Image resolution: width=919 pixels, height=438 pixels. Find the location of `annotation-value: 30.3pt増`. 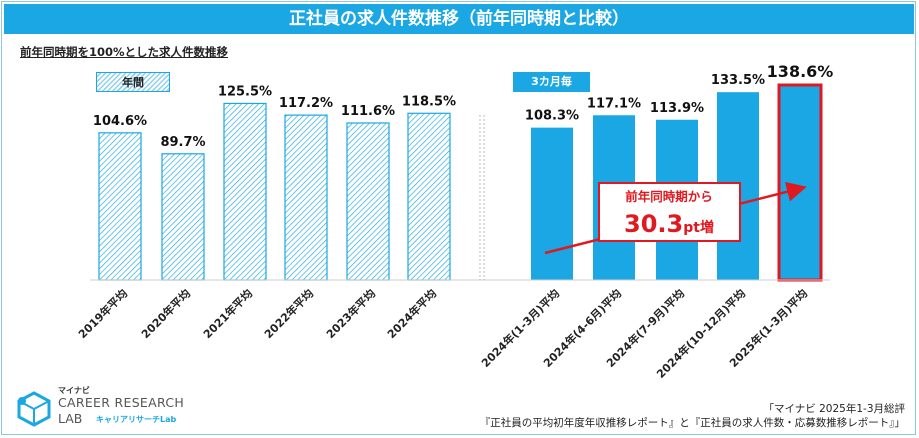

annotation-value: 30.3pt増 is located at coordinates (669, 224).